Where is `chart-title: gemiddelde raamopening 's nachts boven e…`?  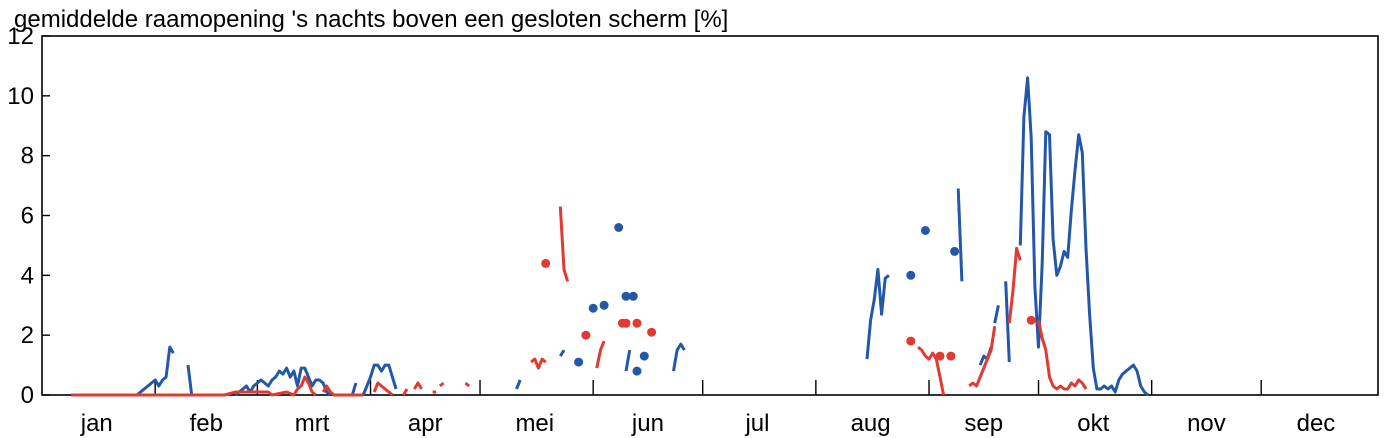
chart-title: gemiddelde raamopening 's nachts boven e… is located at coordinates (371, 19).